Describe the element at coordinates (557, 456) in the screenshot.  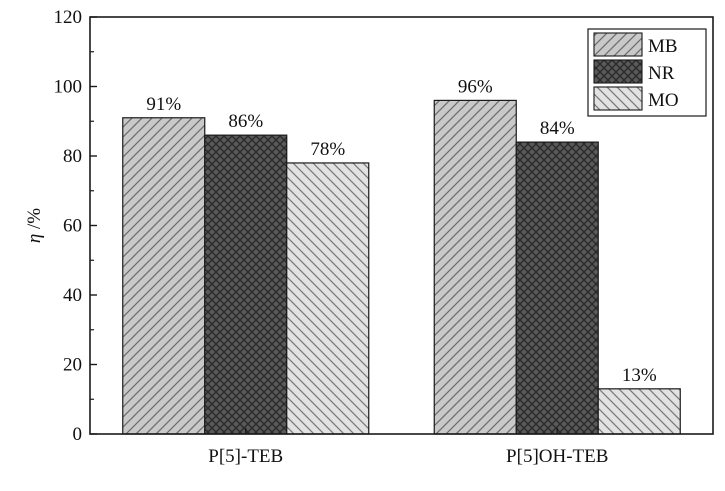
I see `x-tick-label: P[5]OH-TEB` at that location.